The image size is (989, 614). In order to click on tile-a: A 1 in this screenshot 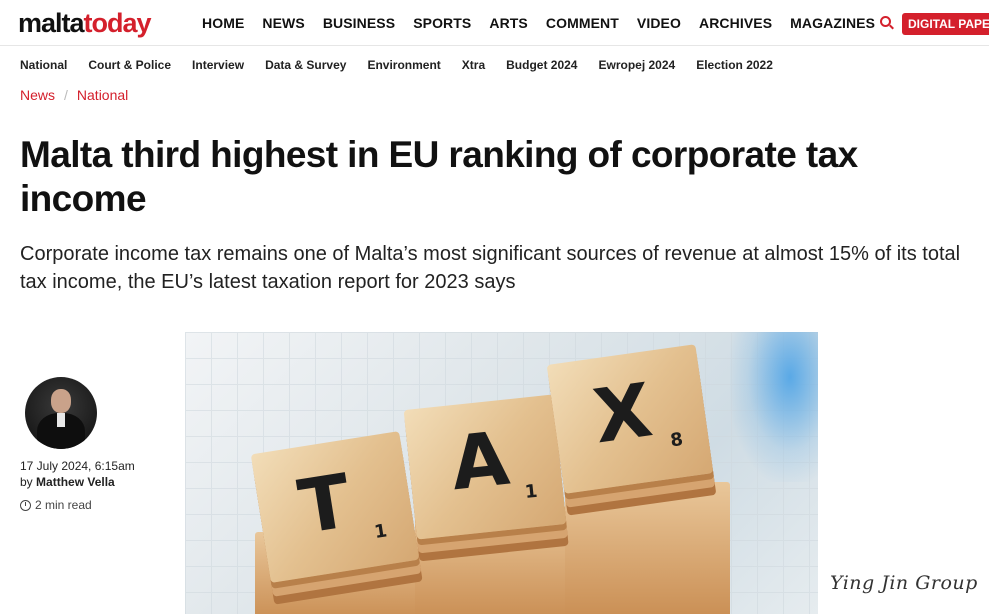, I will do `click(485, 467)`.